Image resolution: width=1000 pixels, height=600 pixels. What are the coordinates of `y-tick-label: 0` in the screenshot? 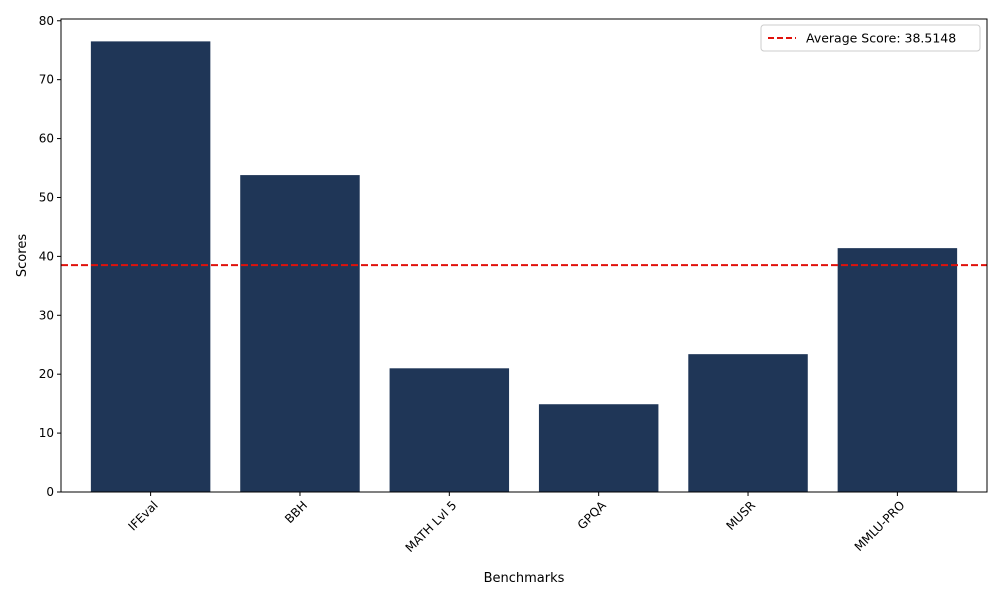 It's located at (50, 492).